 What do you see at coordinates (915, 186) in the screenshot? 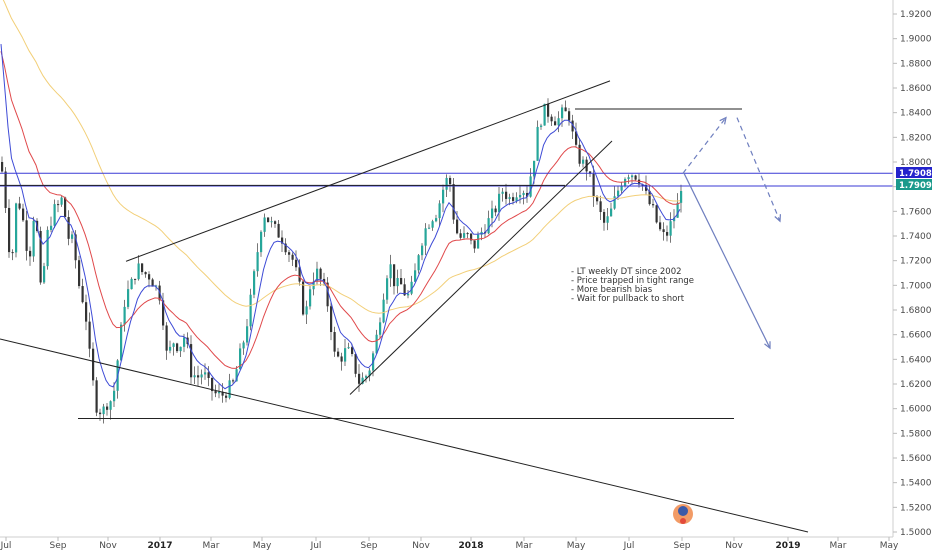
I see `close-price-label: 1.79096` at bounding box center [915, 186].